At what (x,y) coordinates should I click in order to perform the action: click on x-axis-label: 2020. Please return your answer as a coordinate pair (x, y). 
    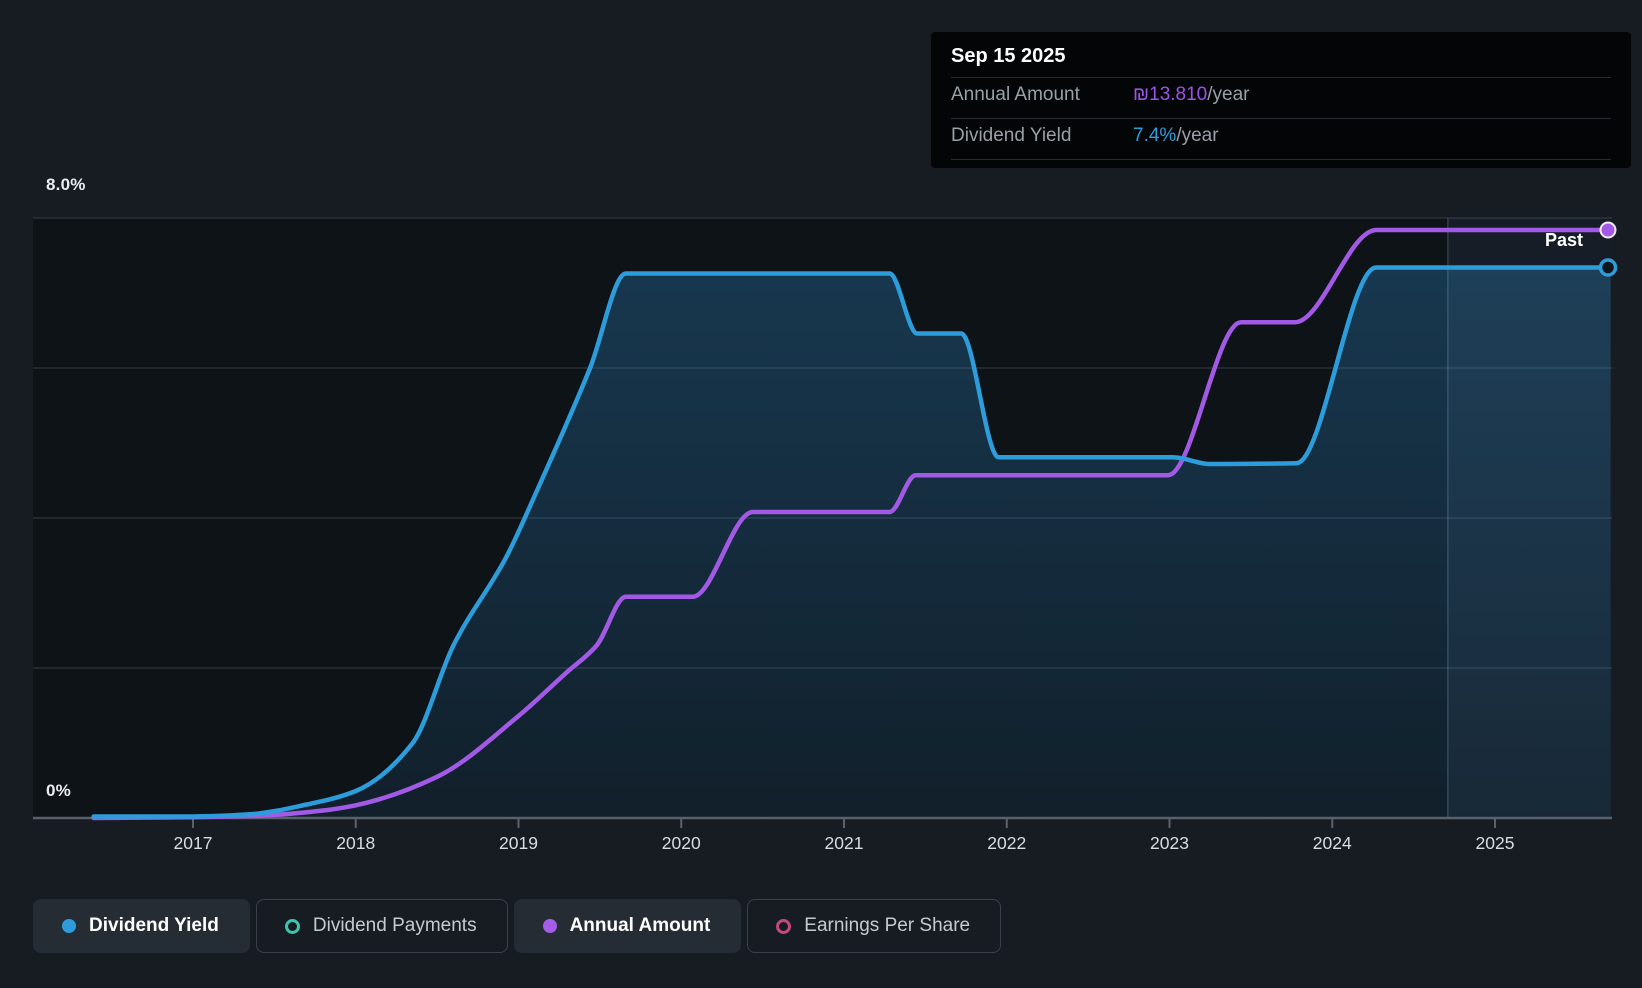
    Looking at the image, I should click on (681, 843).